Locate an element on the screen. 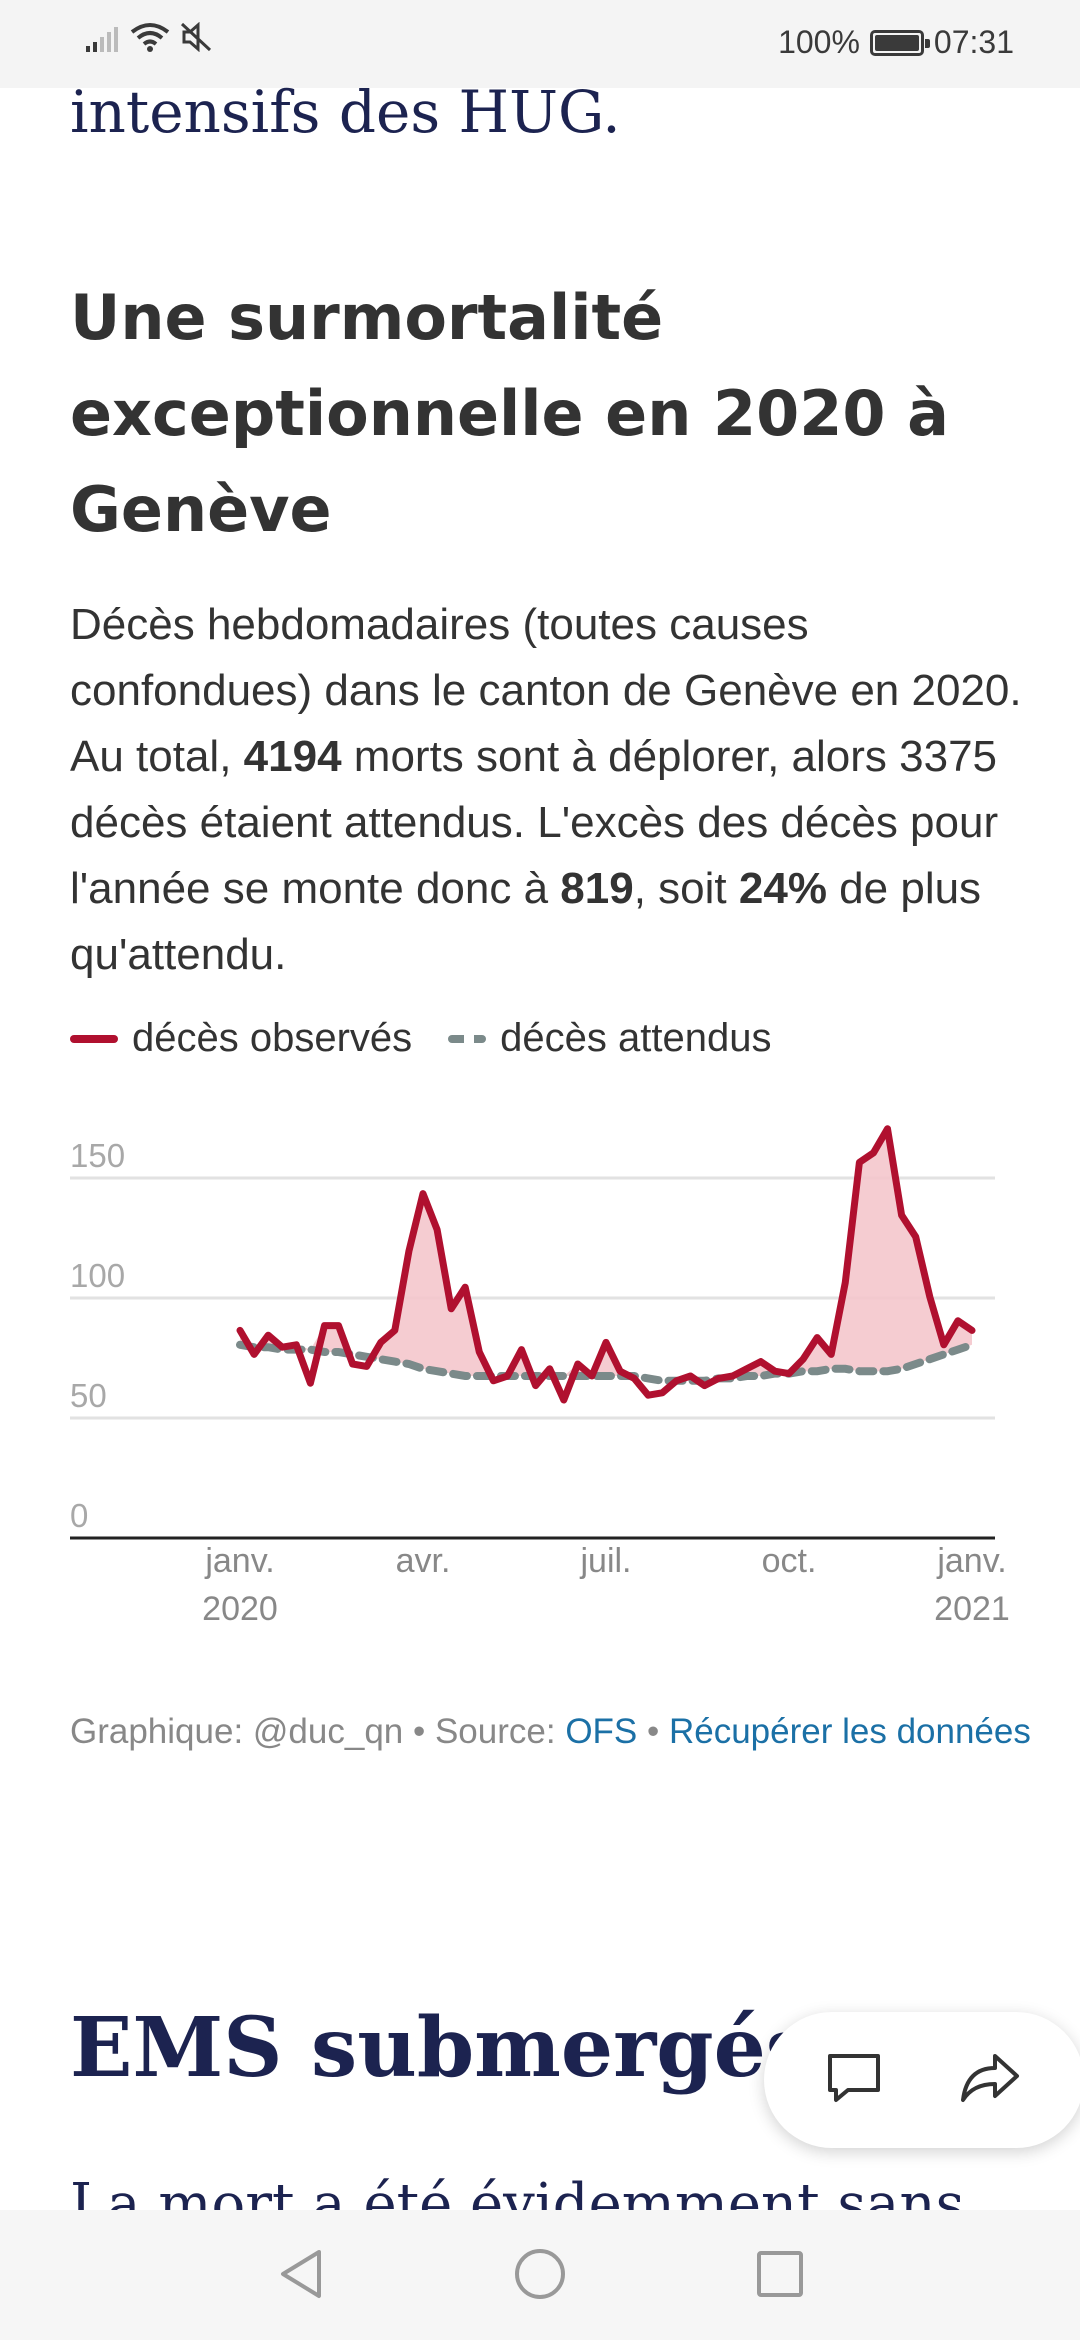 This screenshot has width=1080, height=2340. y-tick-label: 150 is located at coordinates (97, 1155).